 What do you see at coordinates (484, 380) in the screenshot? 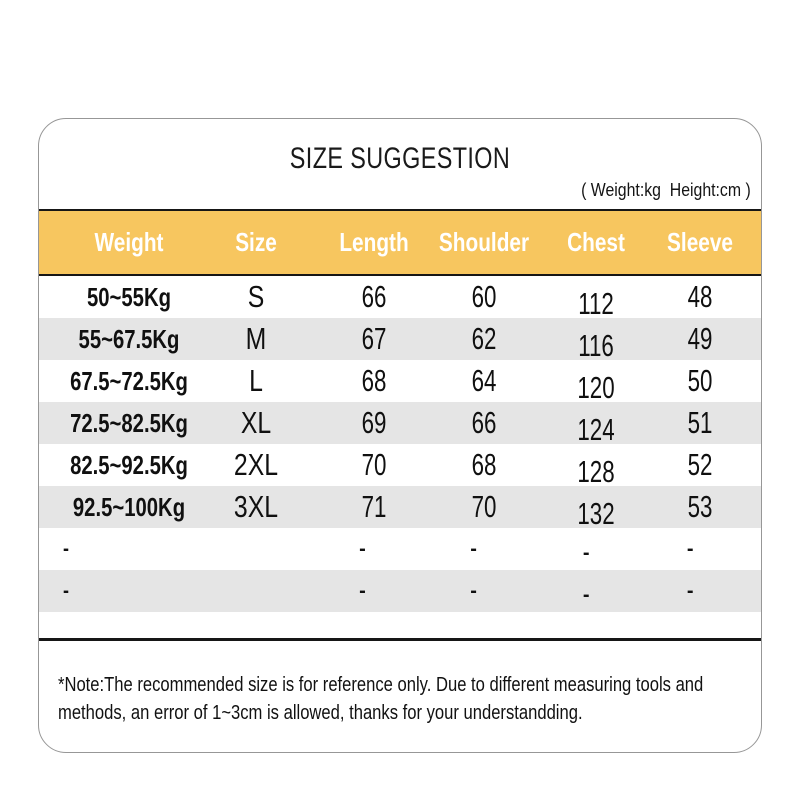
I see `cell-shoulder: 64` at bounding box center [484, 380].